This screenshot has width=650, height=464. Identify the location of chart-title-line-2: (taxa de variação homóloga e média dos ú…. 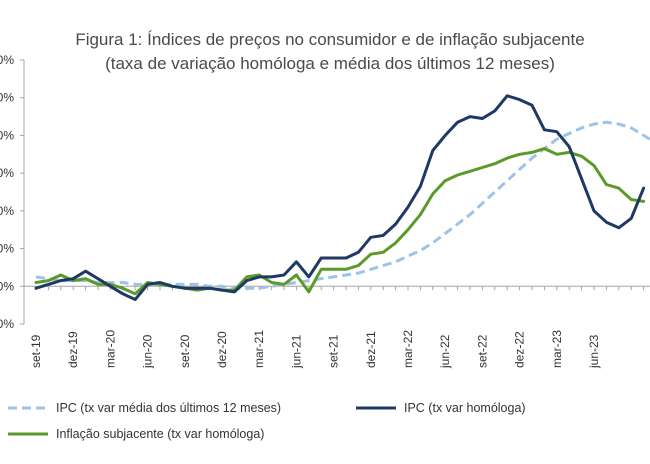
(330, 63).